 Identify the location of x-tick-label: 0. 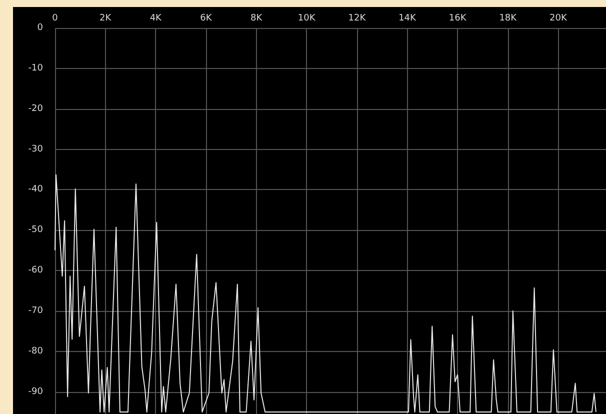
(55, 19).